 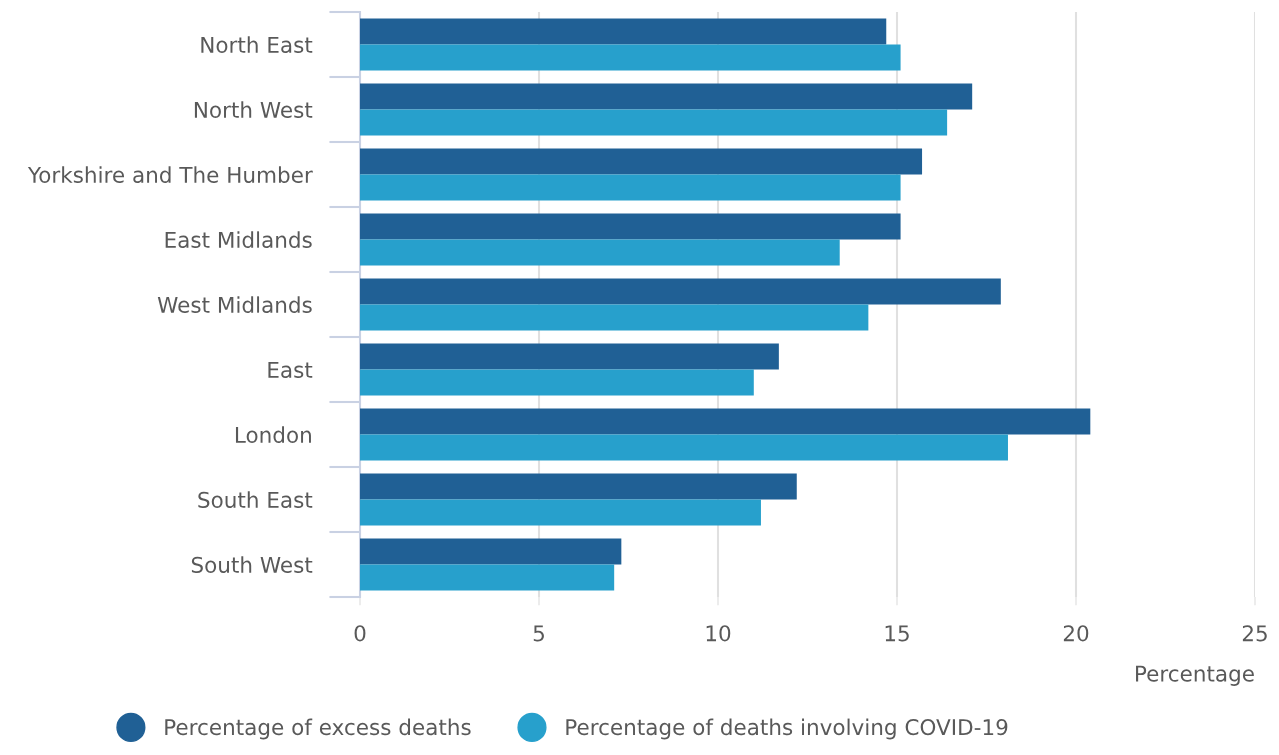 I want to click on y-tick-label: South East, so click(x=255, y=499).